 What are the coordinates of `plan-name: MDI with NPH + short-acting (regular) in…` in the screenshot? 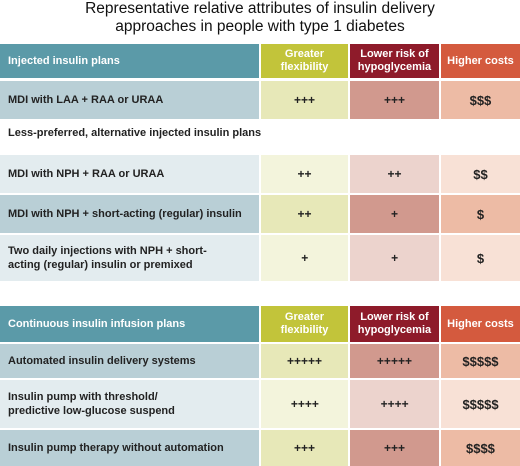 It's located at (130, 214).